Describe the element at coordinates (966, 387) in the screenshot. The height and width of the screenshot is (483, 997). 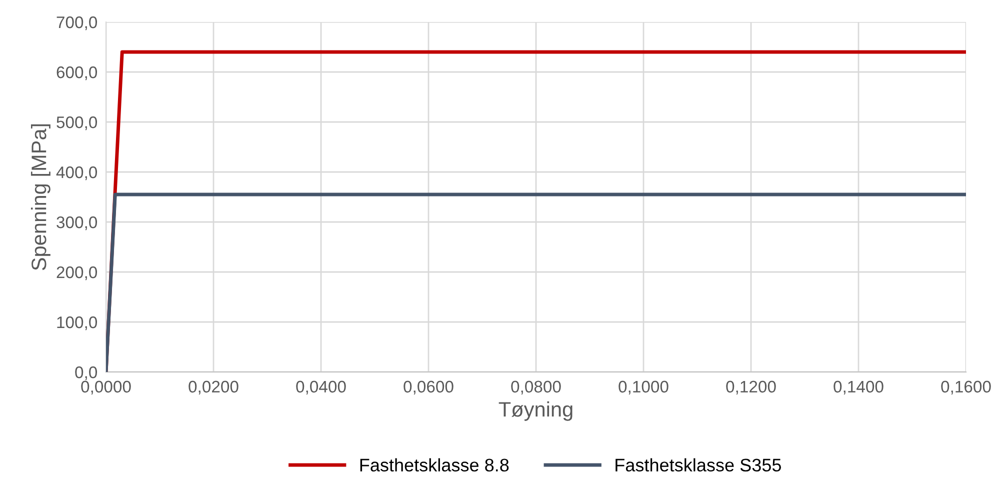
I see `x-tick-label: 0,1600` at that location.